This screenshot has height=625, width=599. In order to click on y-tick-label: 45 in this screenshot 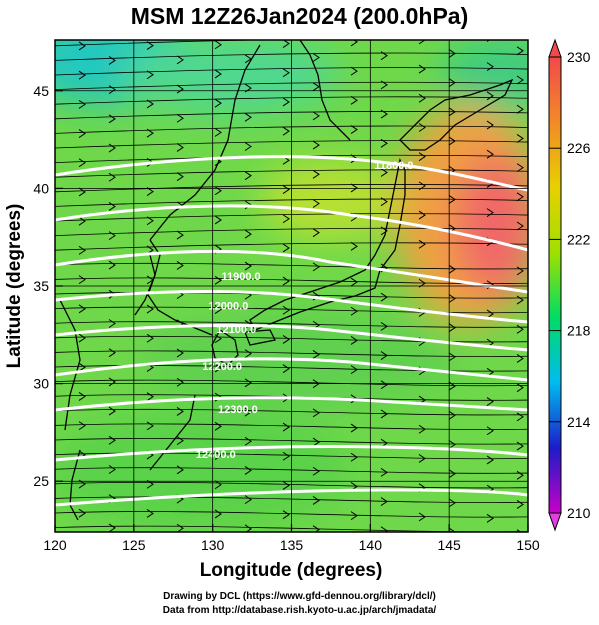, I will do `click(41, 91)`.